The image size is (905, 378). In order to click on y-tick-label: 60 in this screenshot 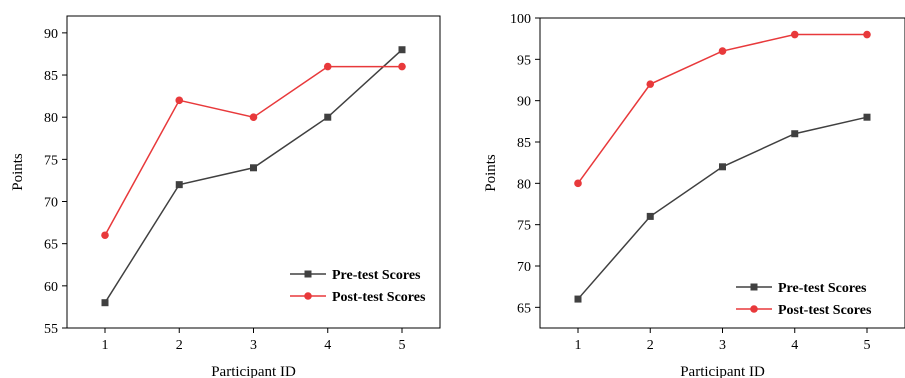, I will do `click(51, 287)`.